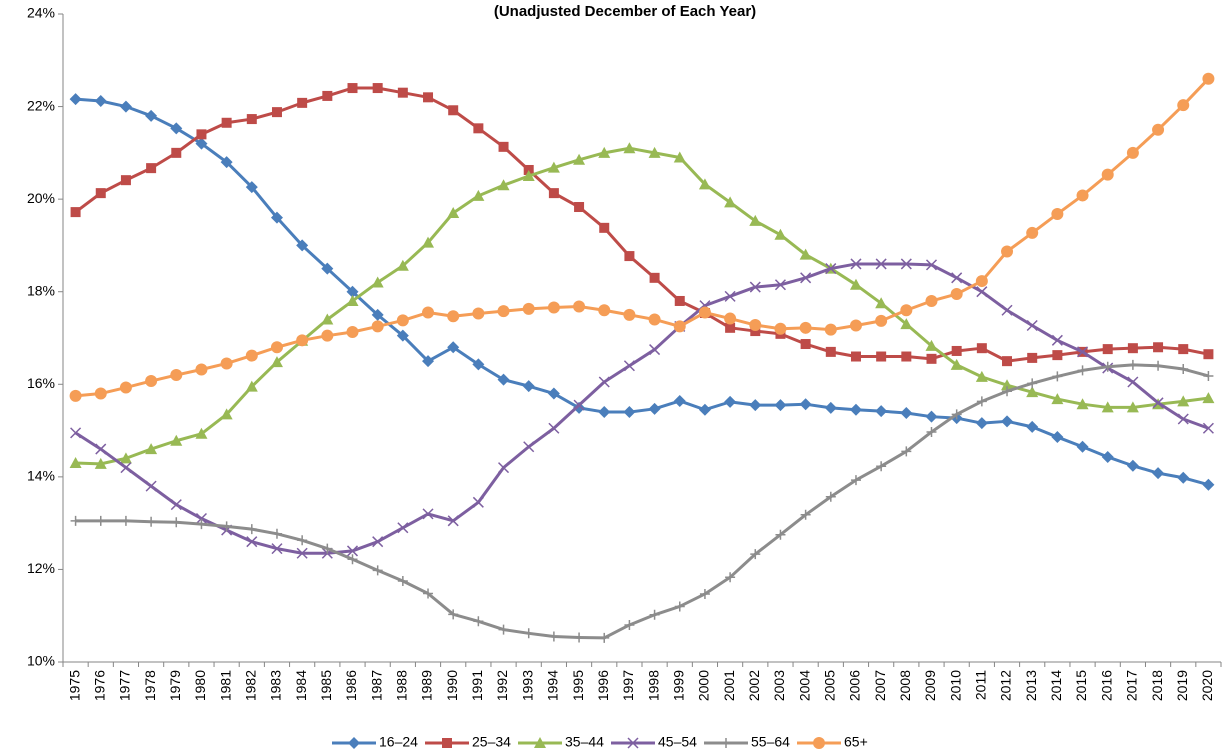 The image size is (1222, 755). I want to click on x-tick-label: 2005, so click(830, 685).